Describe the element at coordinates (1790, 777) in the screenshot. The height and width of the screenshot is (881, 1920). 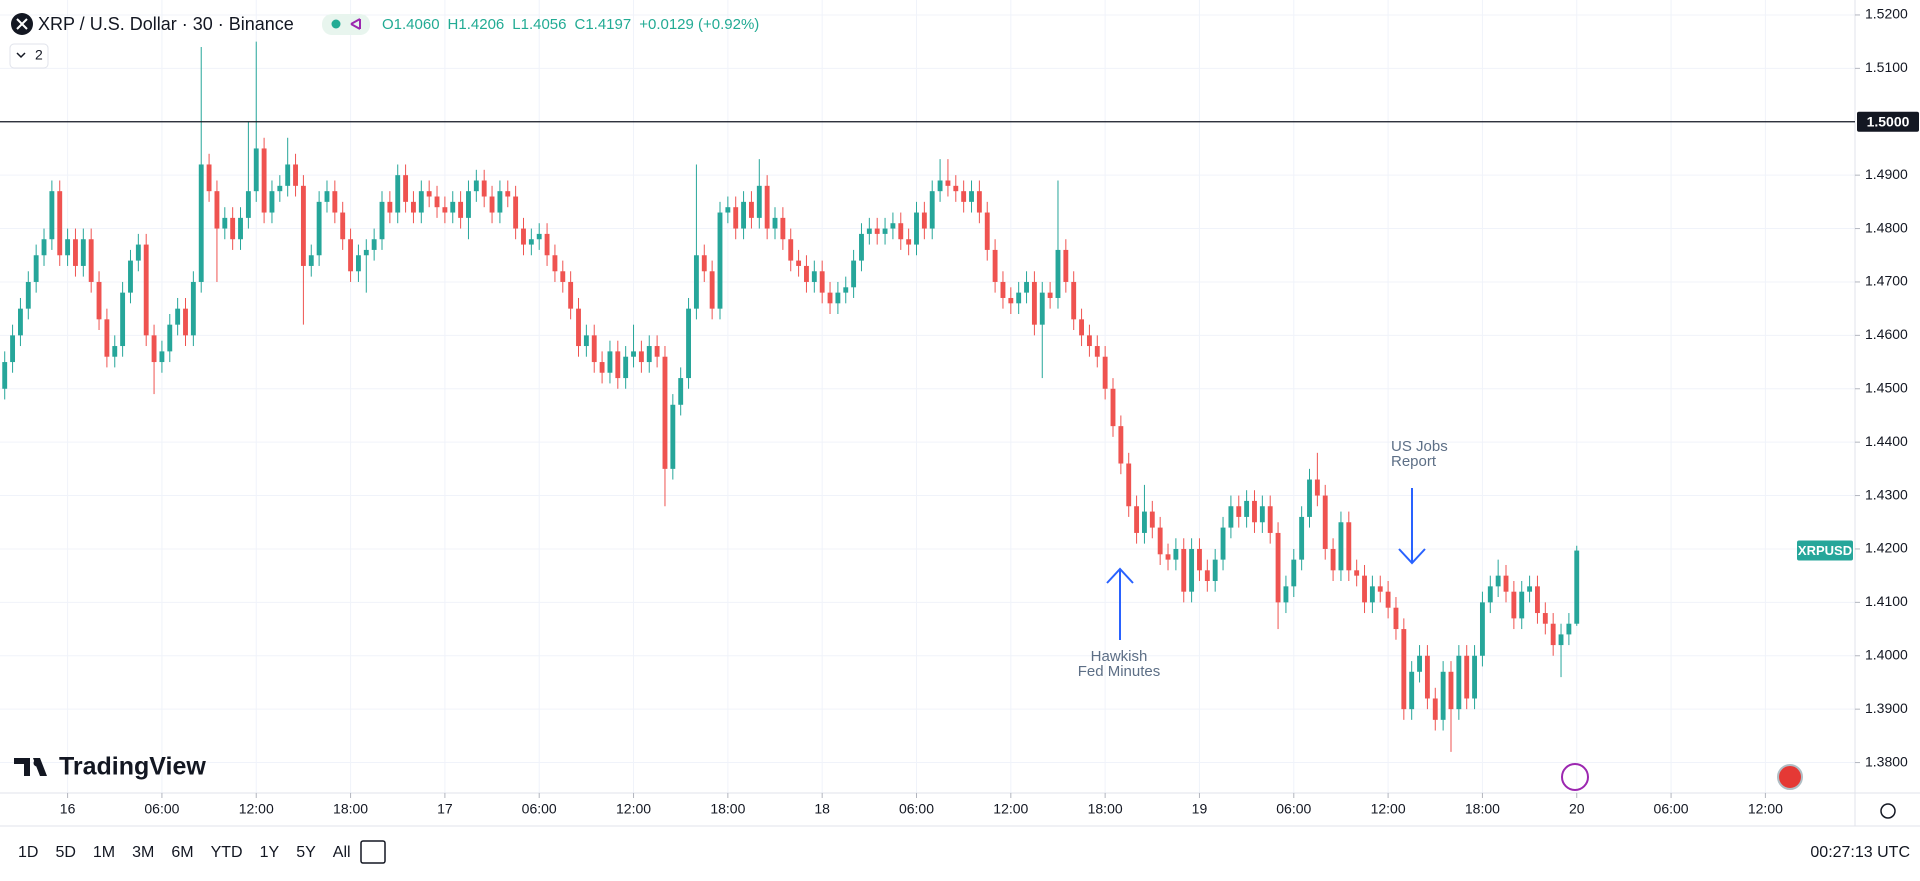
I see `flag-icon` at that location.